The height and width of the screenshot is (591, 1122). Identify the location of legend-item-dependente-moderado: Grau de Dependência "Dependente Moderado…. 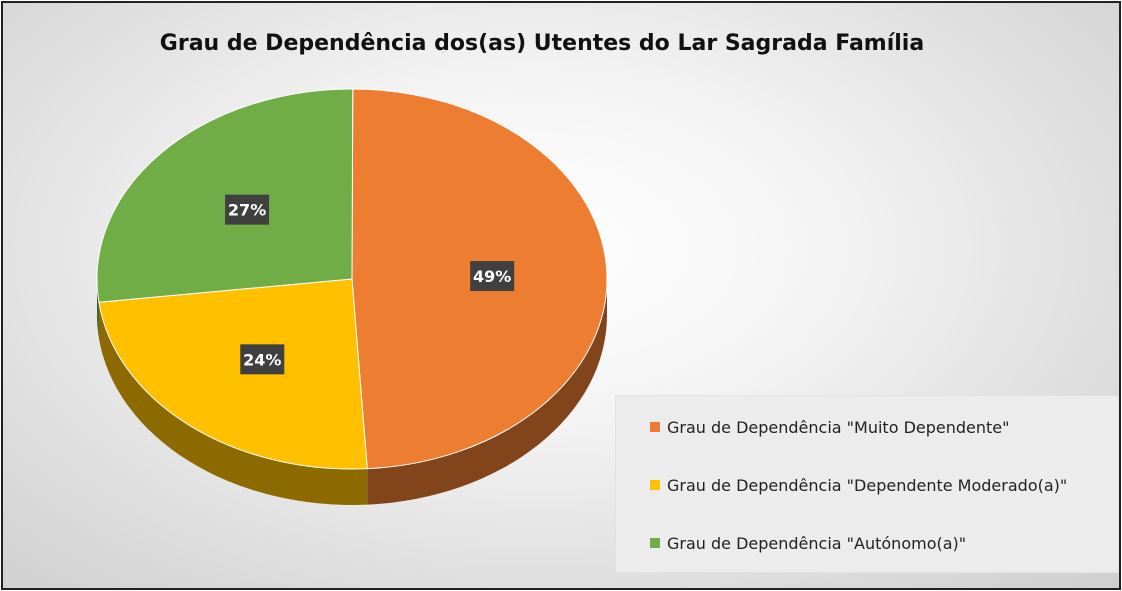
(858, 485).